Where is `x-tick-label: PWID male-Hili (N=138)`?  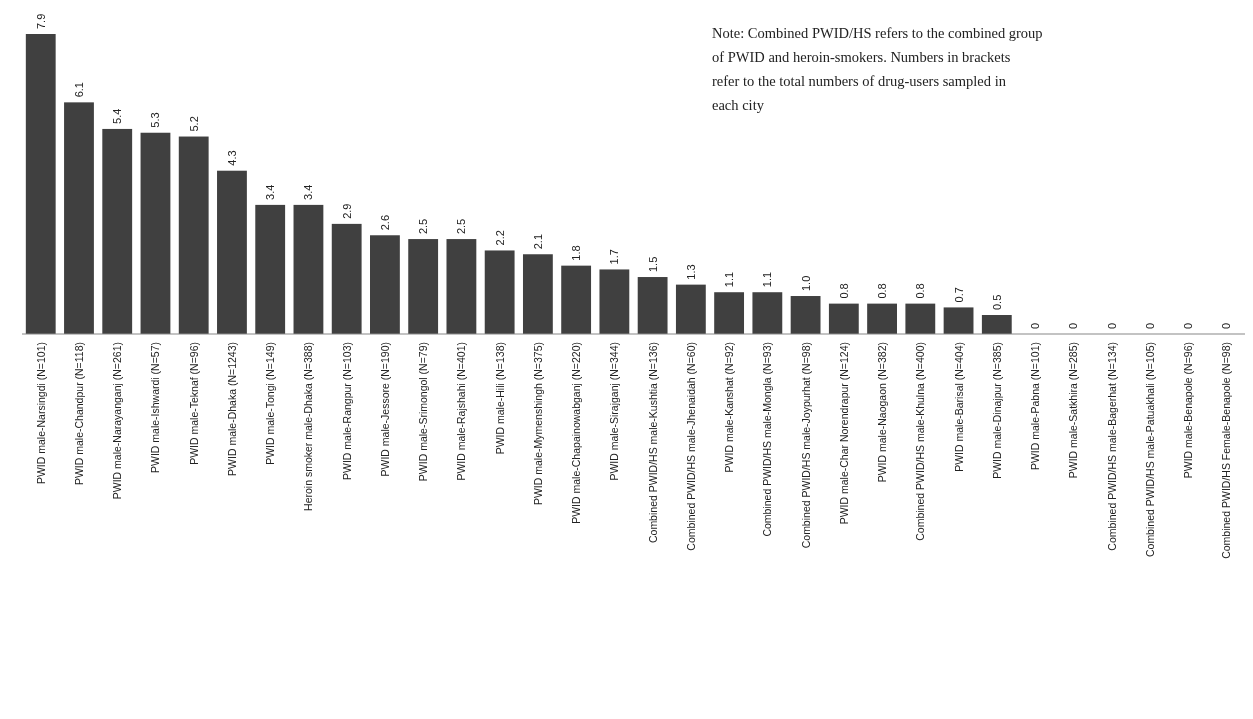
x-tick-label: PWID male-Hili (N=138) is located at coordinates (499, 398).